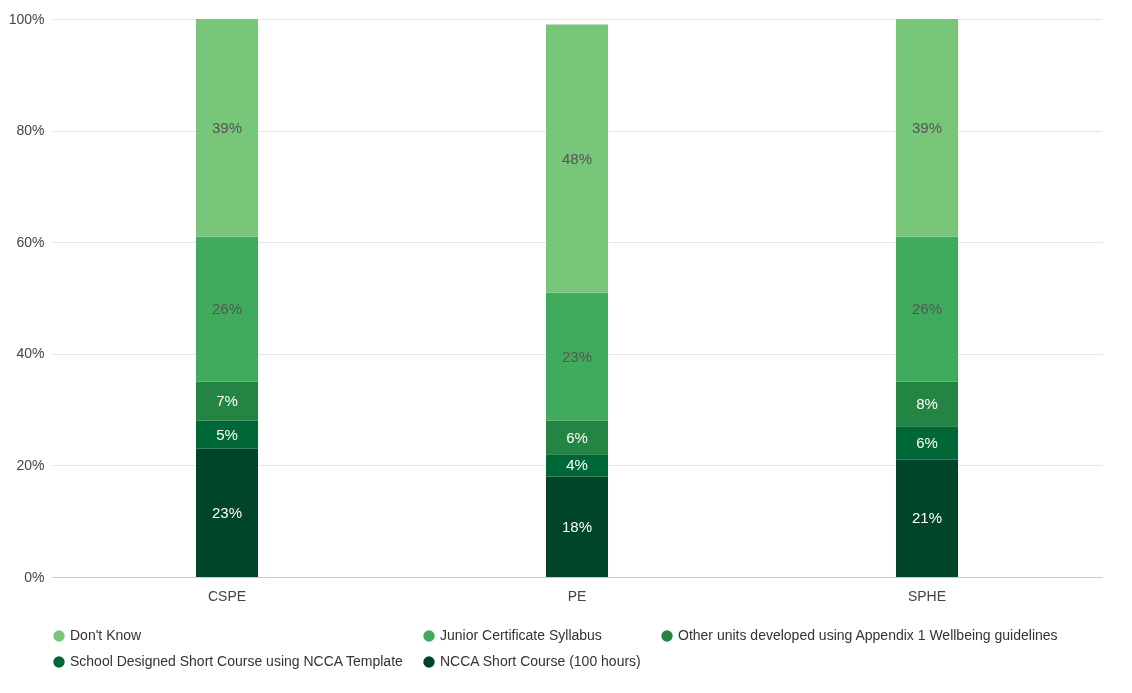 The height and width of the screenshot is (693, 1132). I want to click on legend-label: School Designed Short Course using NCCA Template, so click(237, 661).